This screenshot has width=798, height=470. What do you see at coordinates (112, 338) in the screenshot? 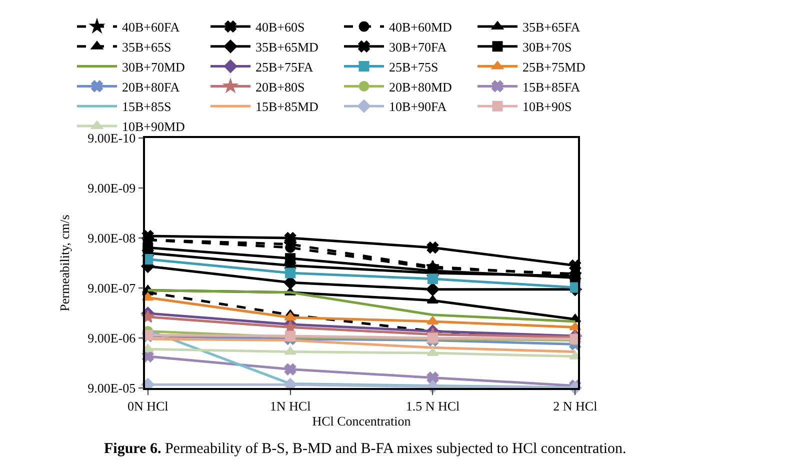
I see `y-tick-label: 9.00E-06` at bounding box center [112, 338].